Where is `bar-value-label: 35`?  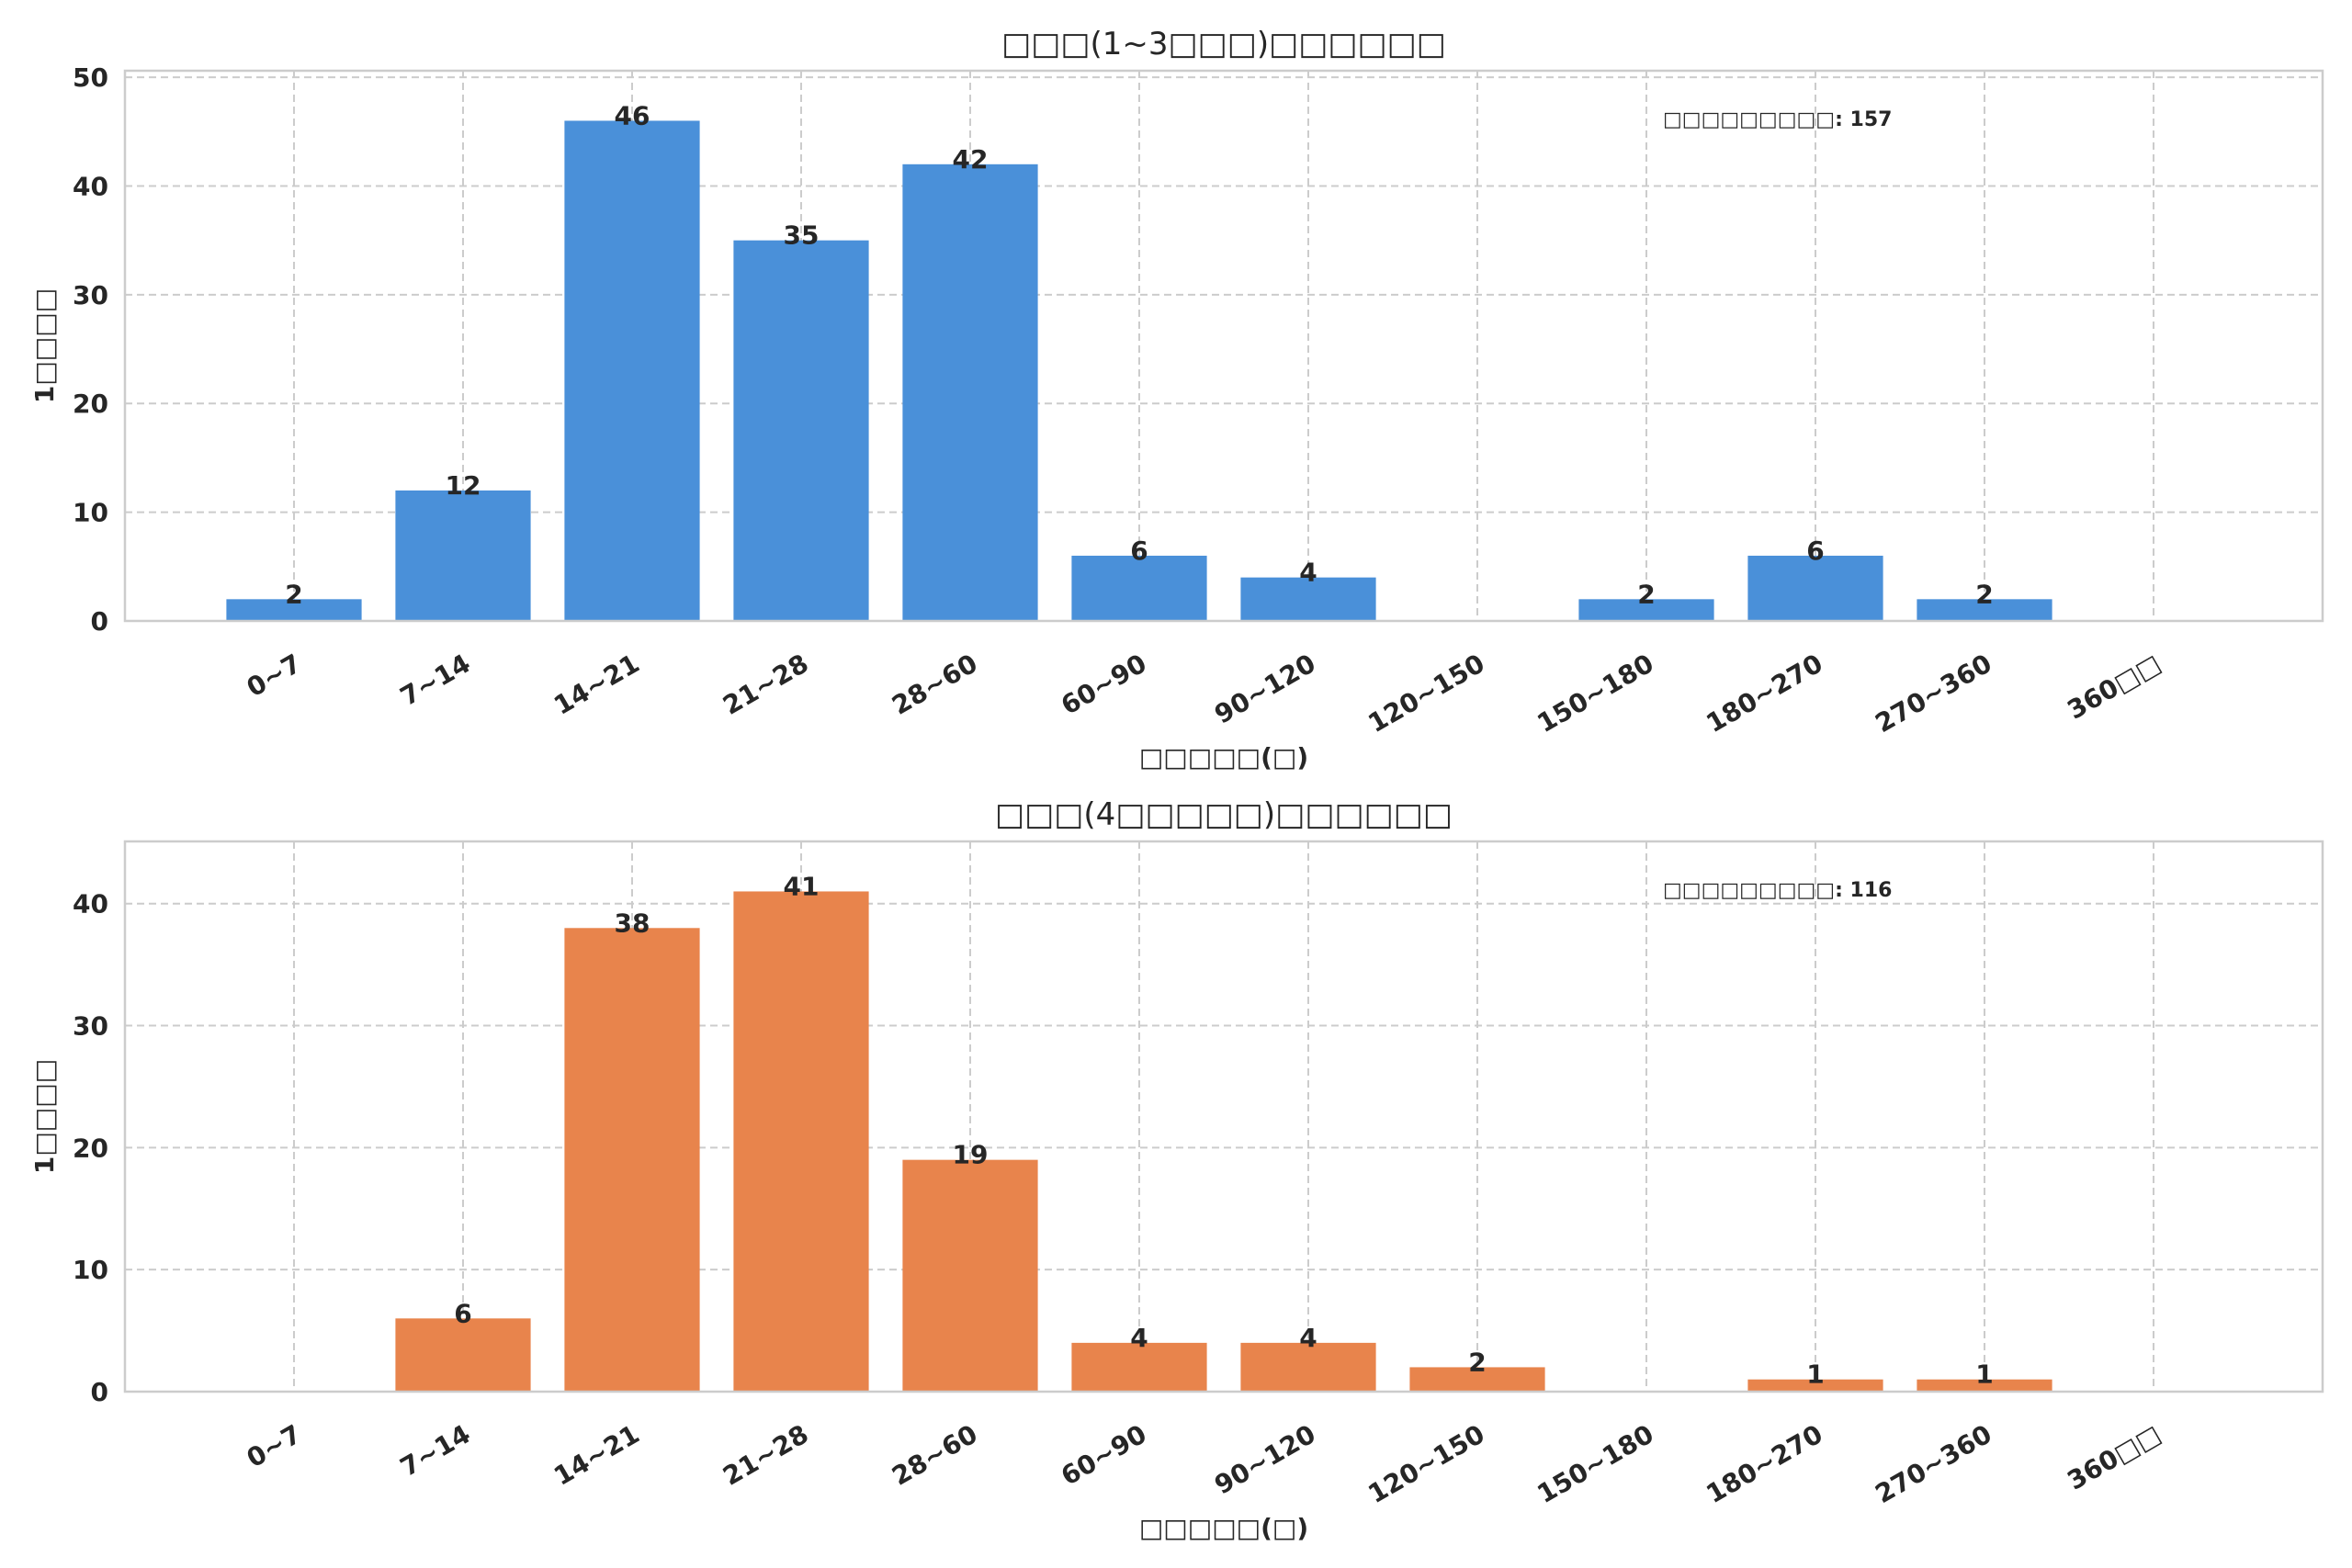 bar-value-label: 35 is located at coordinates (802, 236).